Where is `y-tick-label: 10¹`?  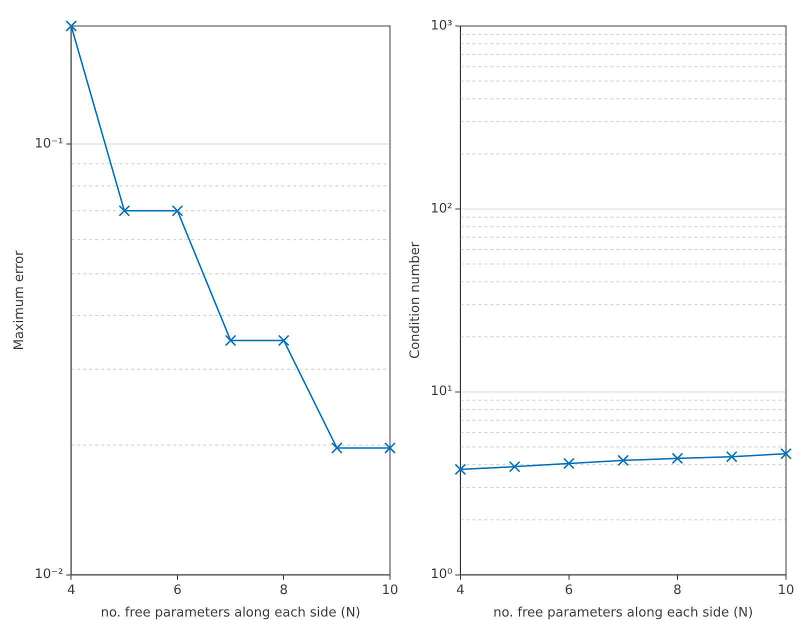 y-tick-label: 10¹ is located at coordinates (441, 392).